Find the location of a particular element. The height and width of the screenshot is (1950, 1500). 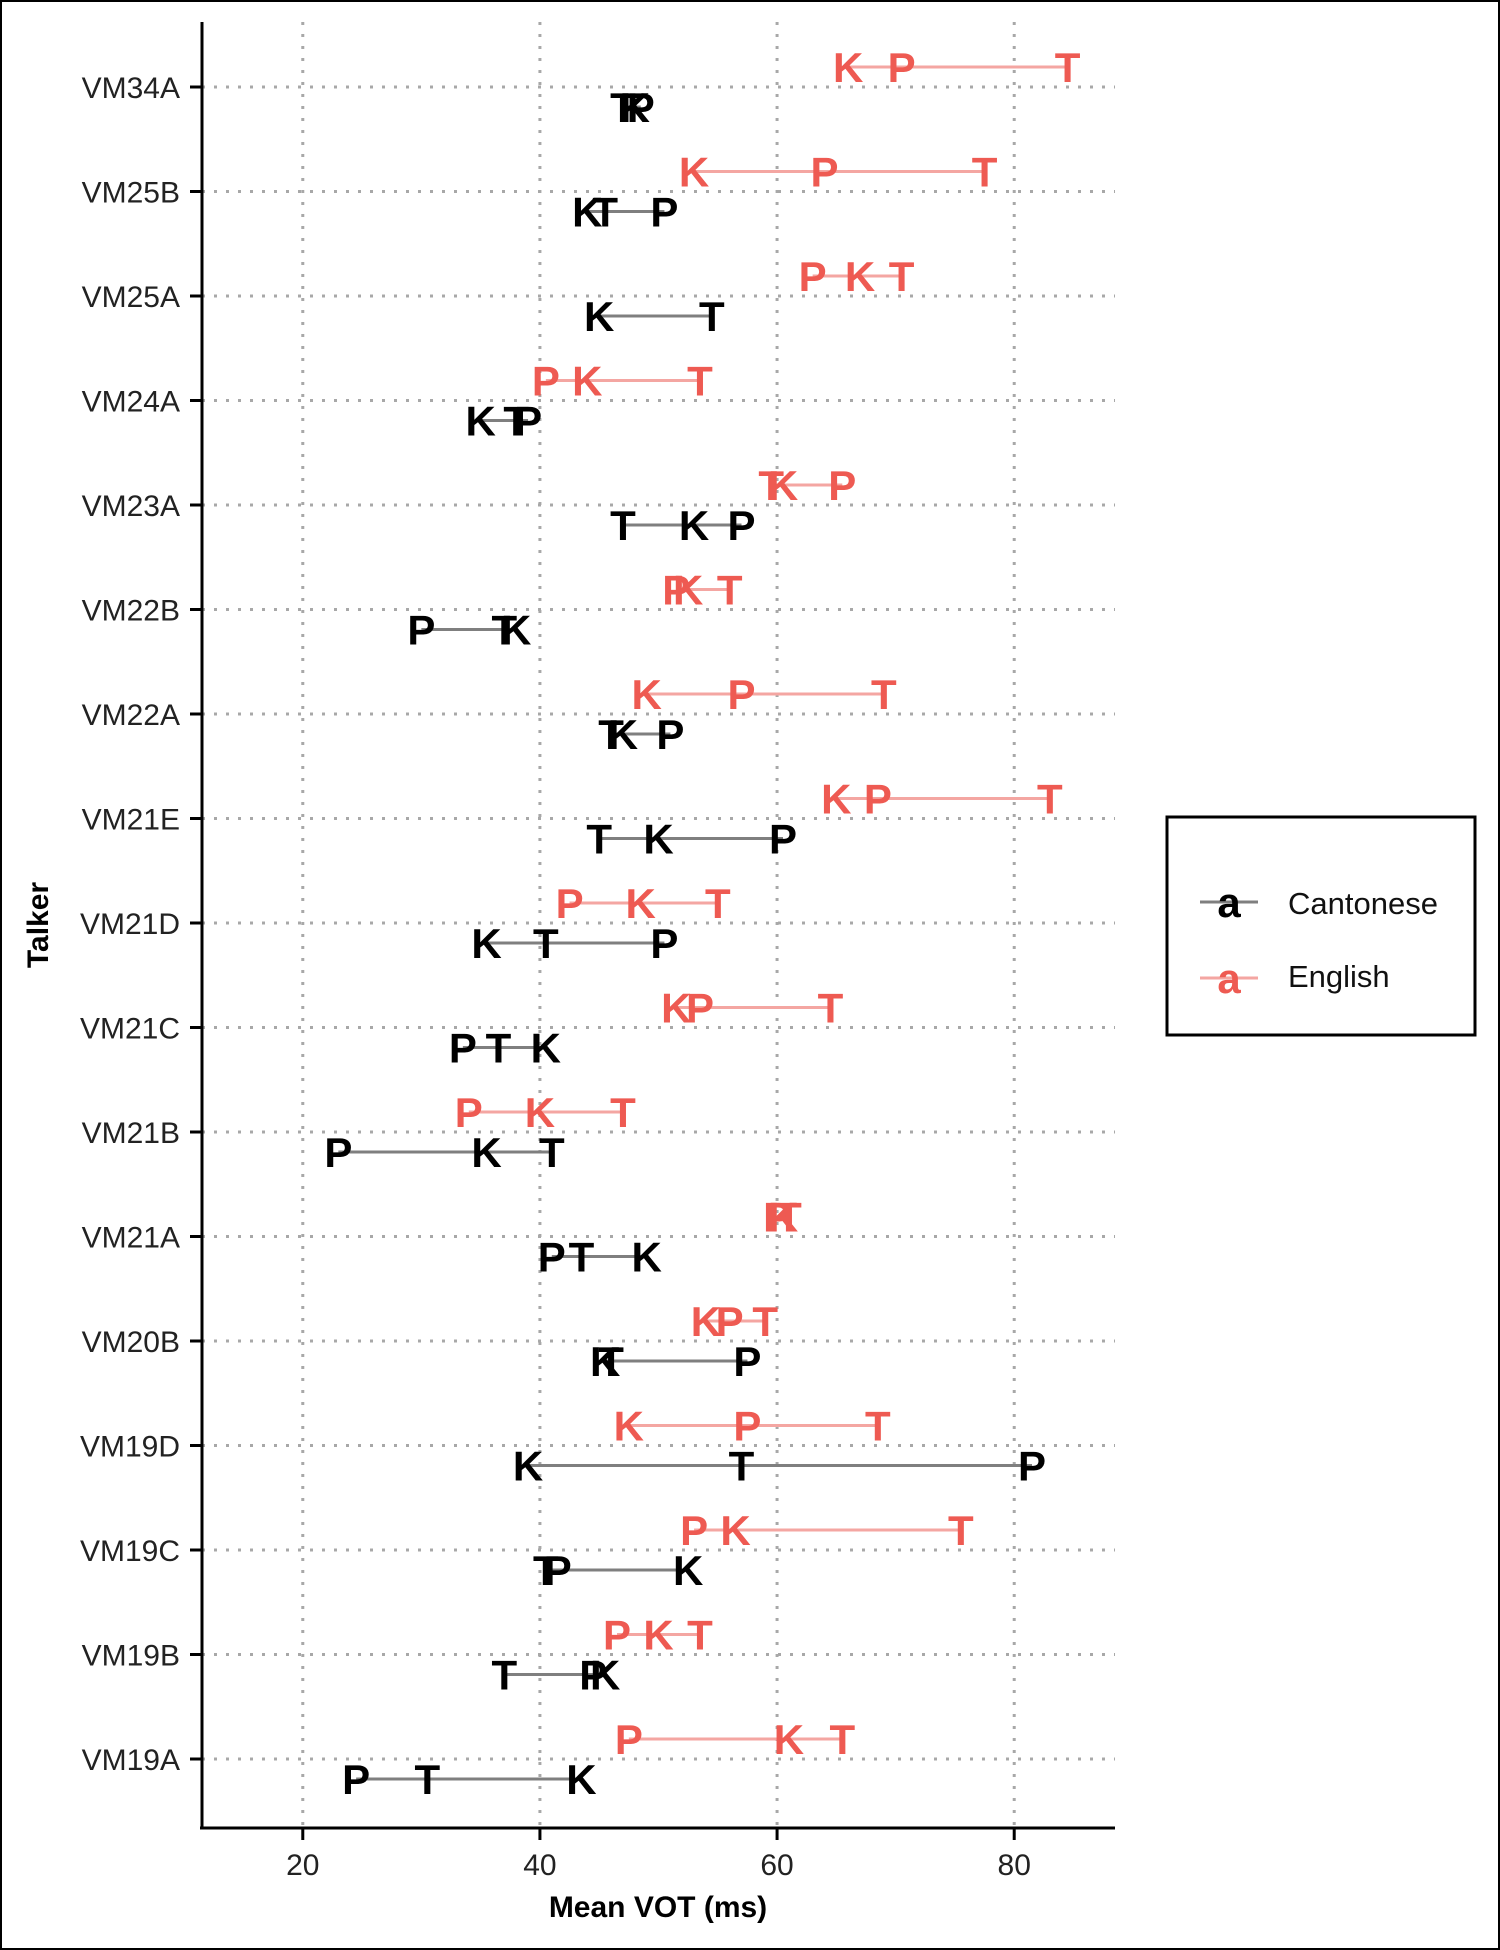

x-tick-label: 40 is located at coordinates (539, 1865).